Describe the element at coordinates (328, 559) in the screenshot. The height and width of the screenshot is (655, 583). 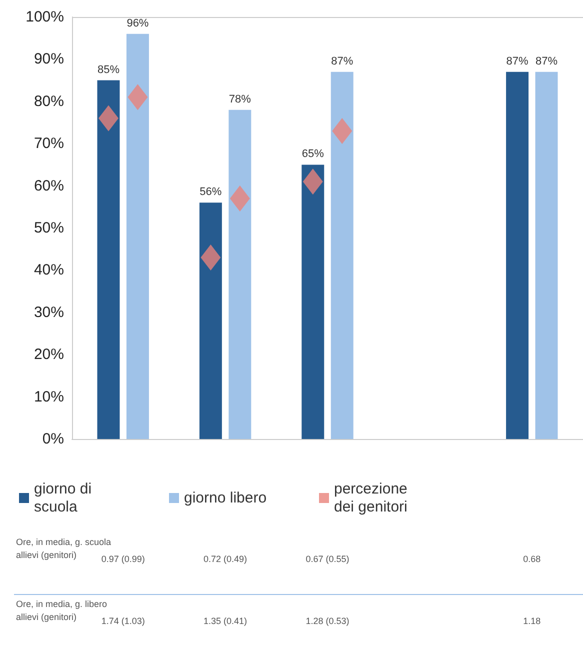
I see `text: 0.67 (0.55)` at that location.